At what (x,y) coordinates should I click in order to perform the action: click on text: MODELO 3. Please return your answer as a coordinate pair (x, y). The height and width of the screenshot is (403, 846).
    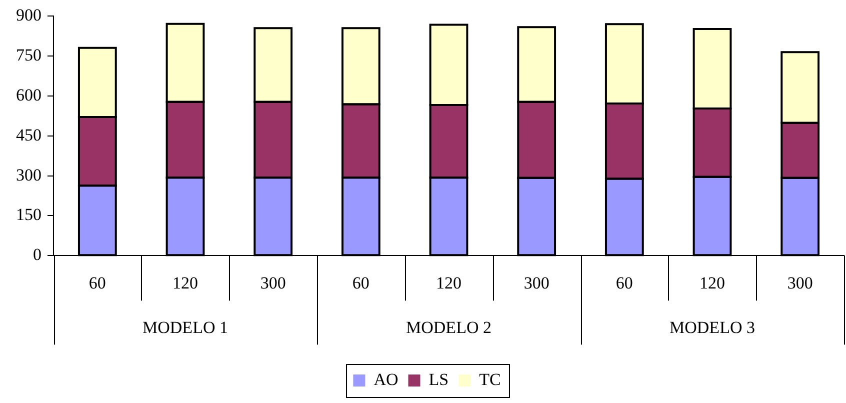
    Looking at the image, I should click on (712, 328).